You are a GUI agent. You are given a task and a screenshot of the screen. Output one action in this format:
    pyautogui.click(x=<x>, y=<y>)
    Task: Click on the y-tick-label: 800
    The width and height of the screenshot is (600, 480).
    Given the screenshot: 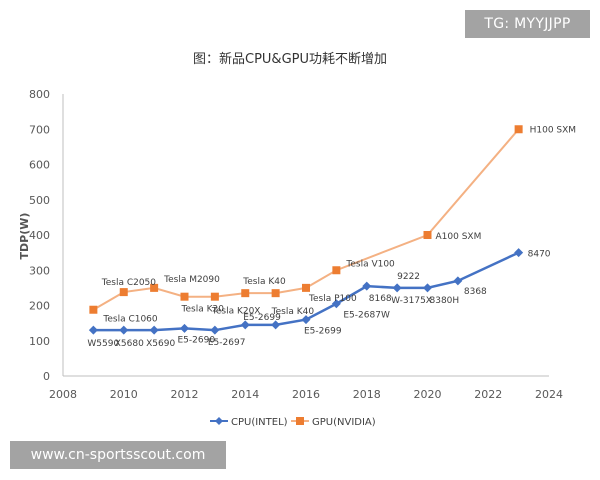 What is the action you would take?
    pyautogui.click(x=39, y=94)
    